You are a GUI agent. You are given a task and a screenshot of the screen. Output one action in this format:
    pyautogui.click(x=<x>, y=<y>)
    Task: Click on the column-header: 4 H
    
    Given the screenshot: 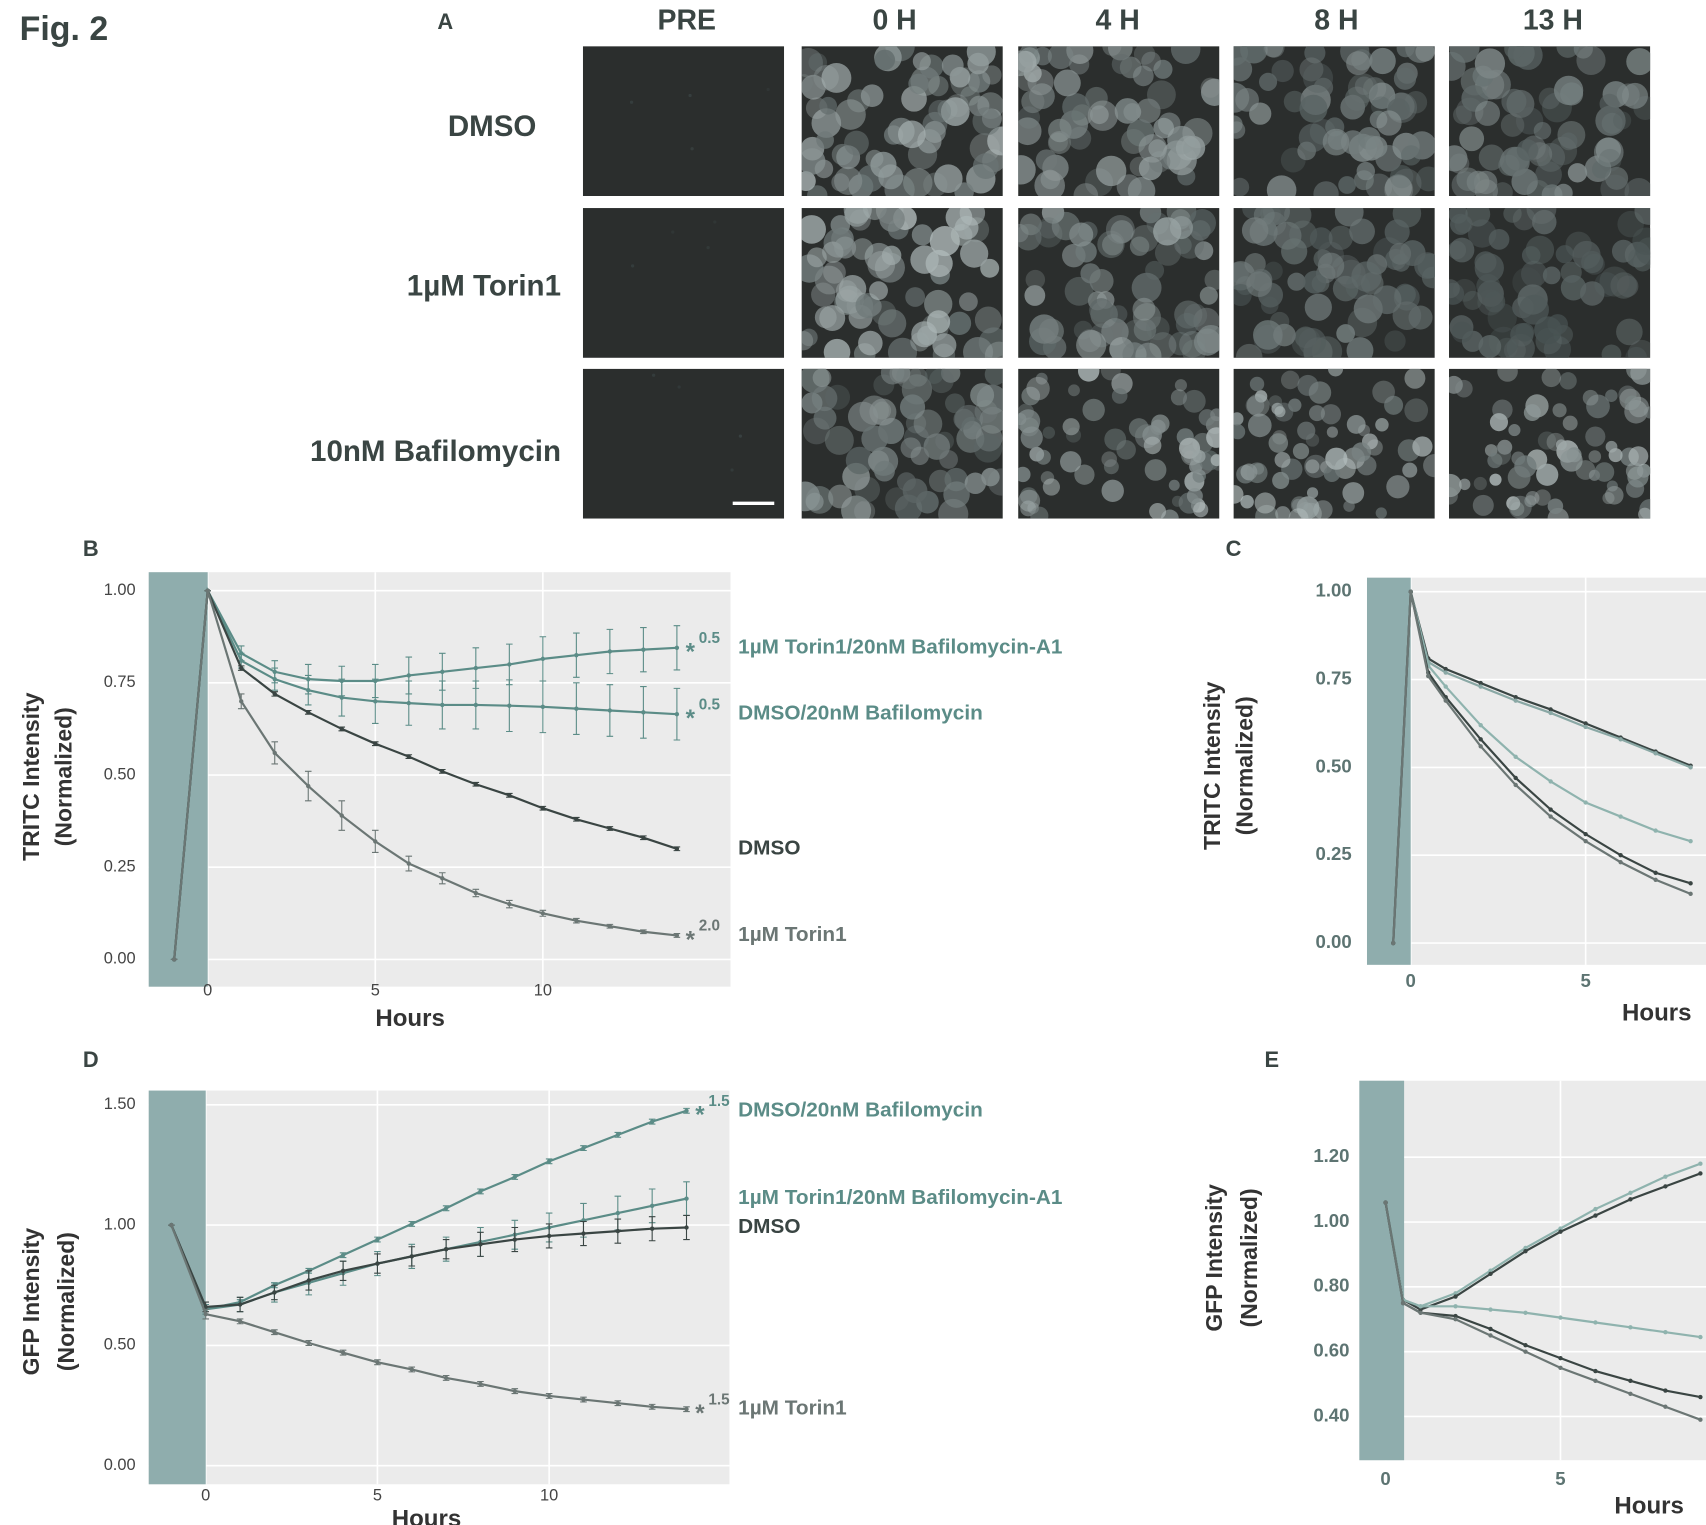 What is the action you would take?
    pyautogui.click(x=1118, y=21)
    